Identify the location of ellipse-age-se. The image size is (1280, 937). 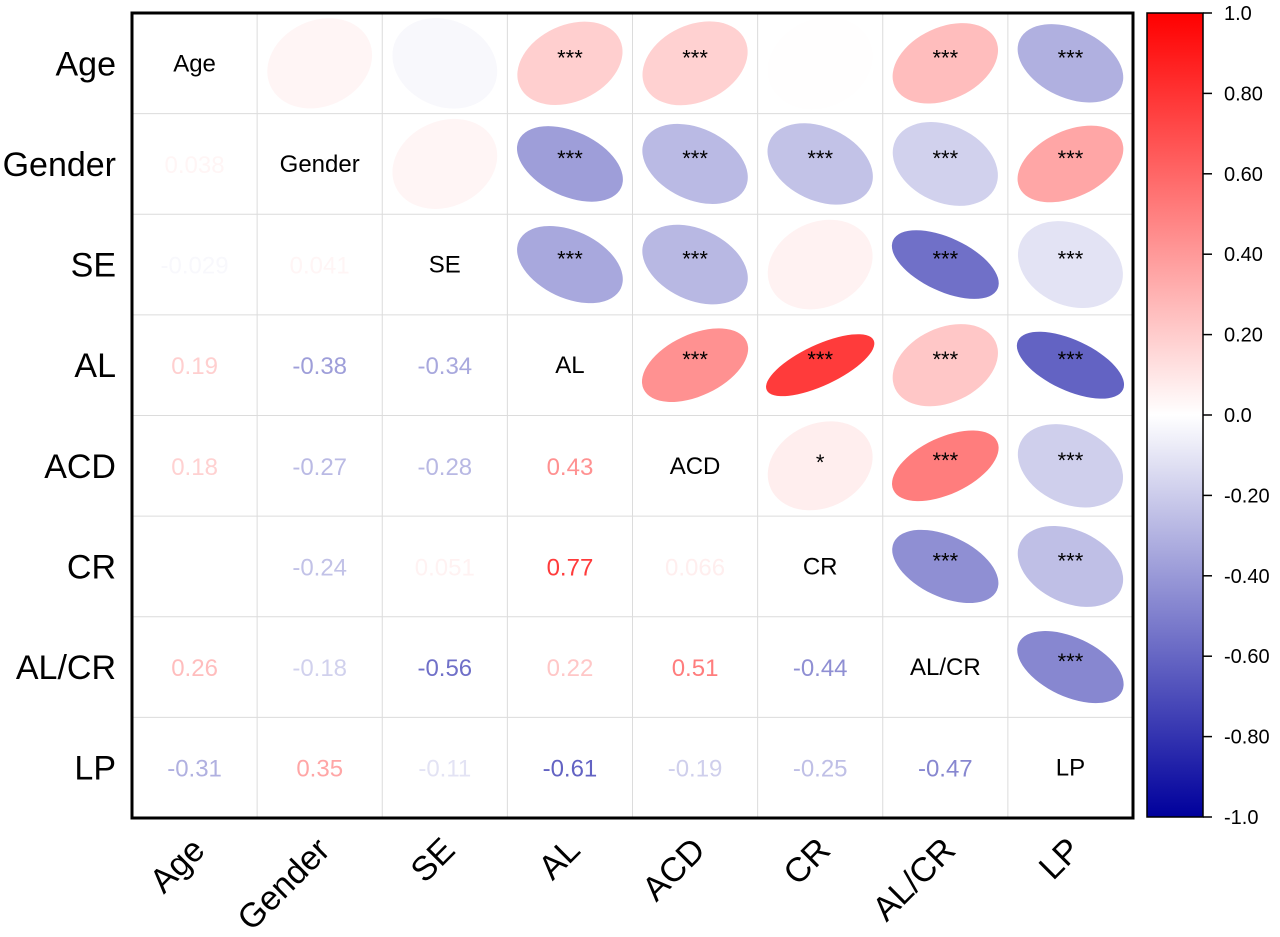
(445, 63).